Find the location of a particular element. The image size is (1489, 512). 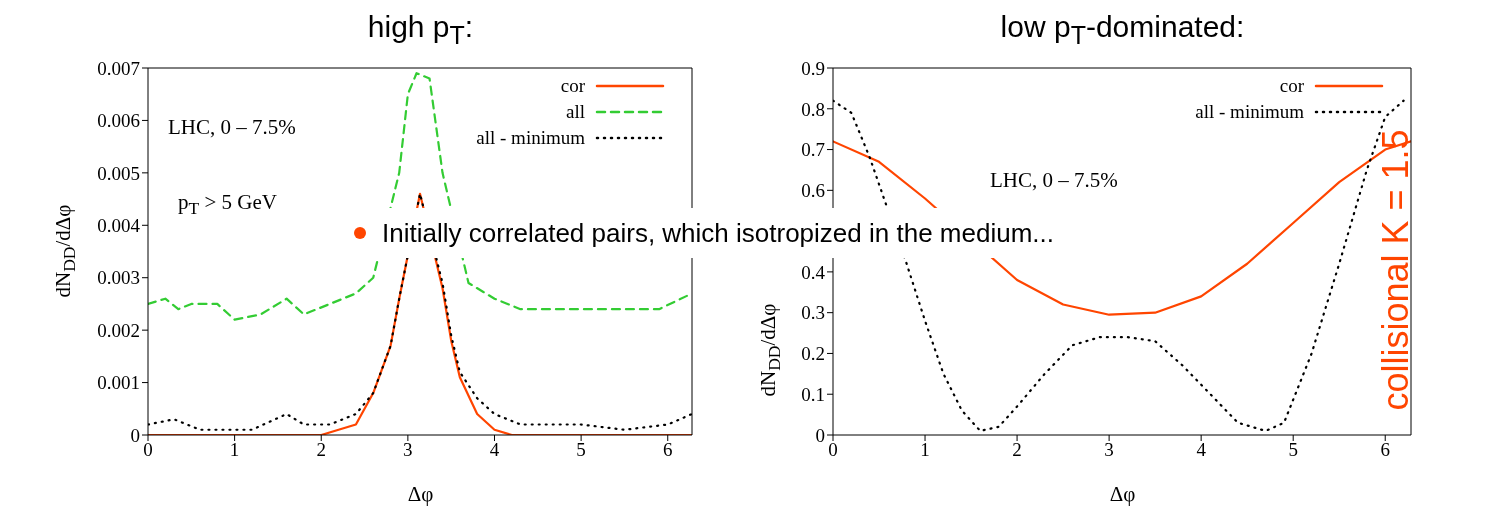

legend-label: all is located at coordinates (575, 112).